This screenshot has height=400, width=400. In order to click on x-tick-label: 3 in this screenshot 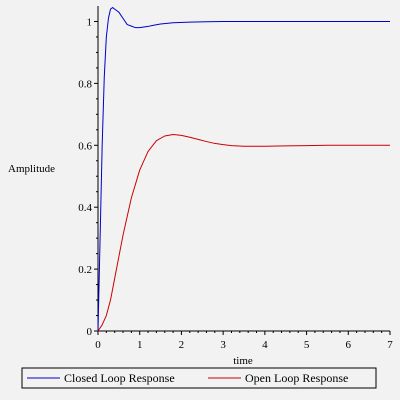, I will do `click(223, 345)`.